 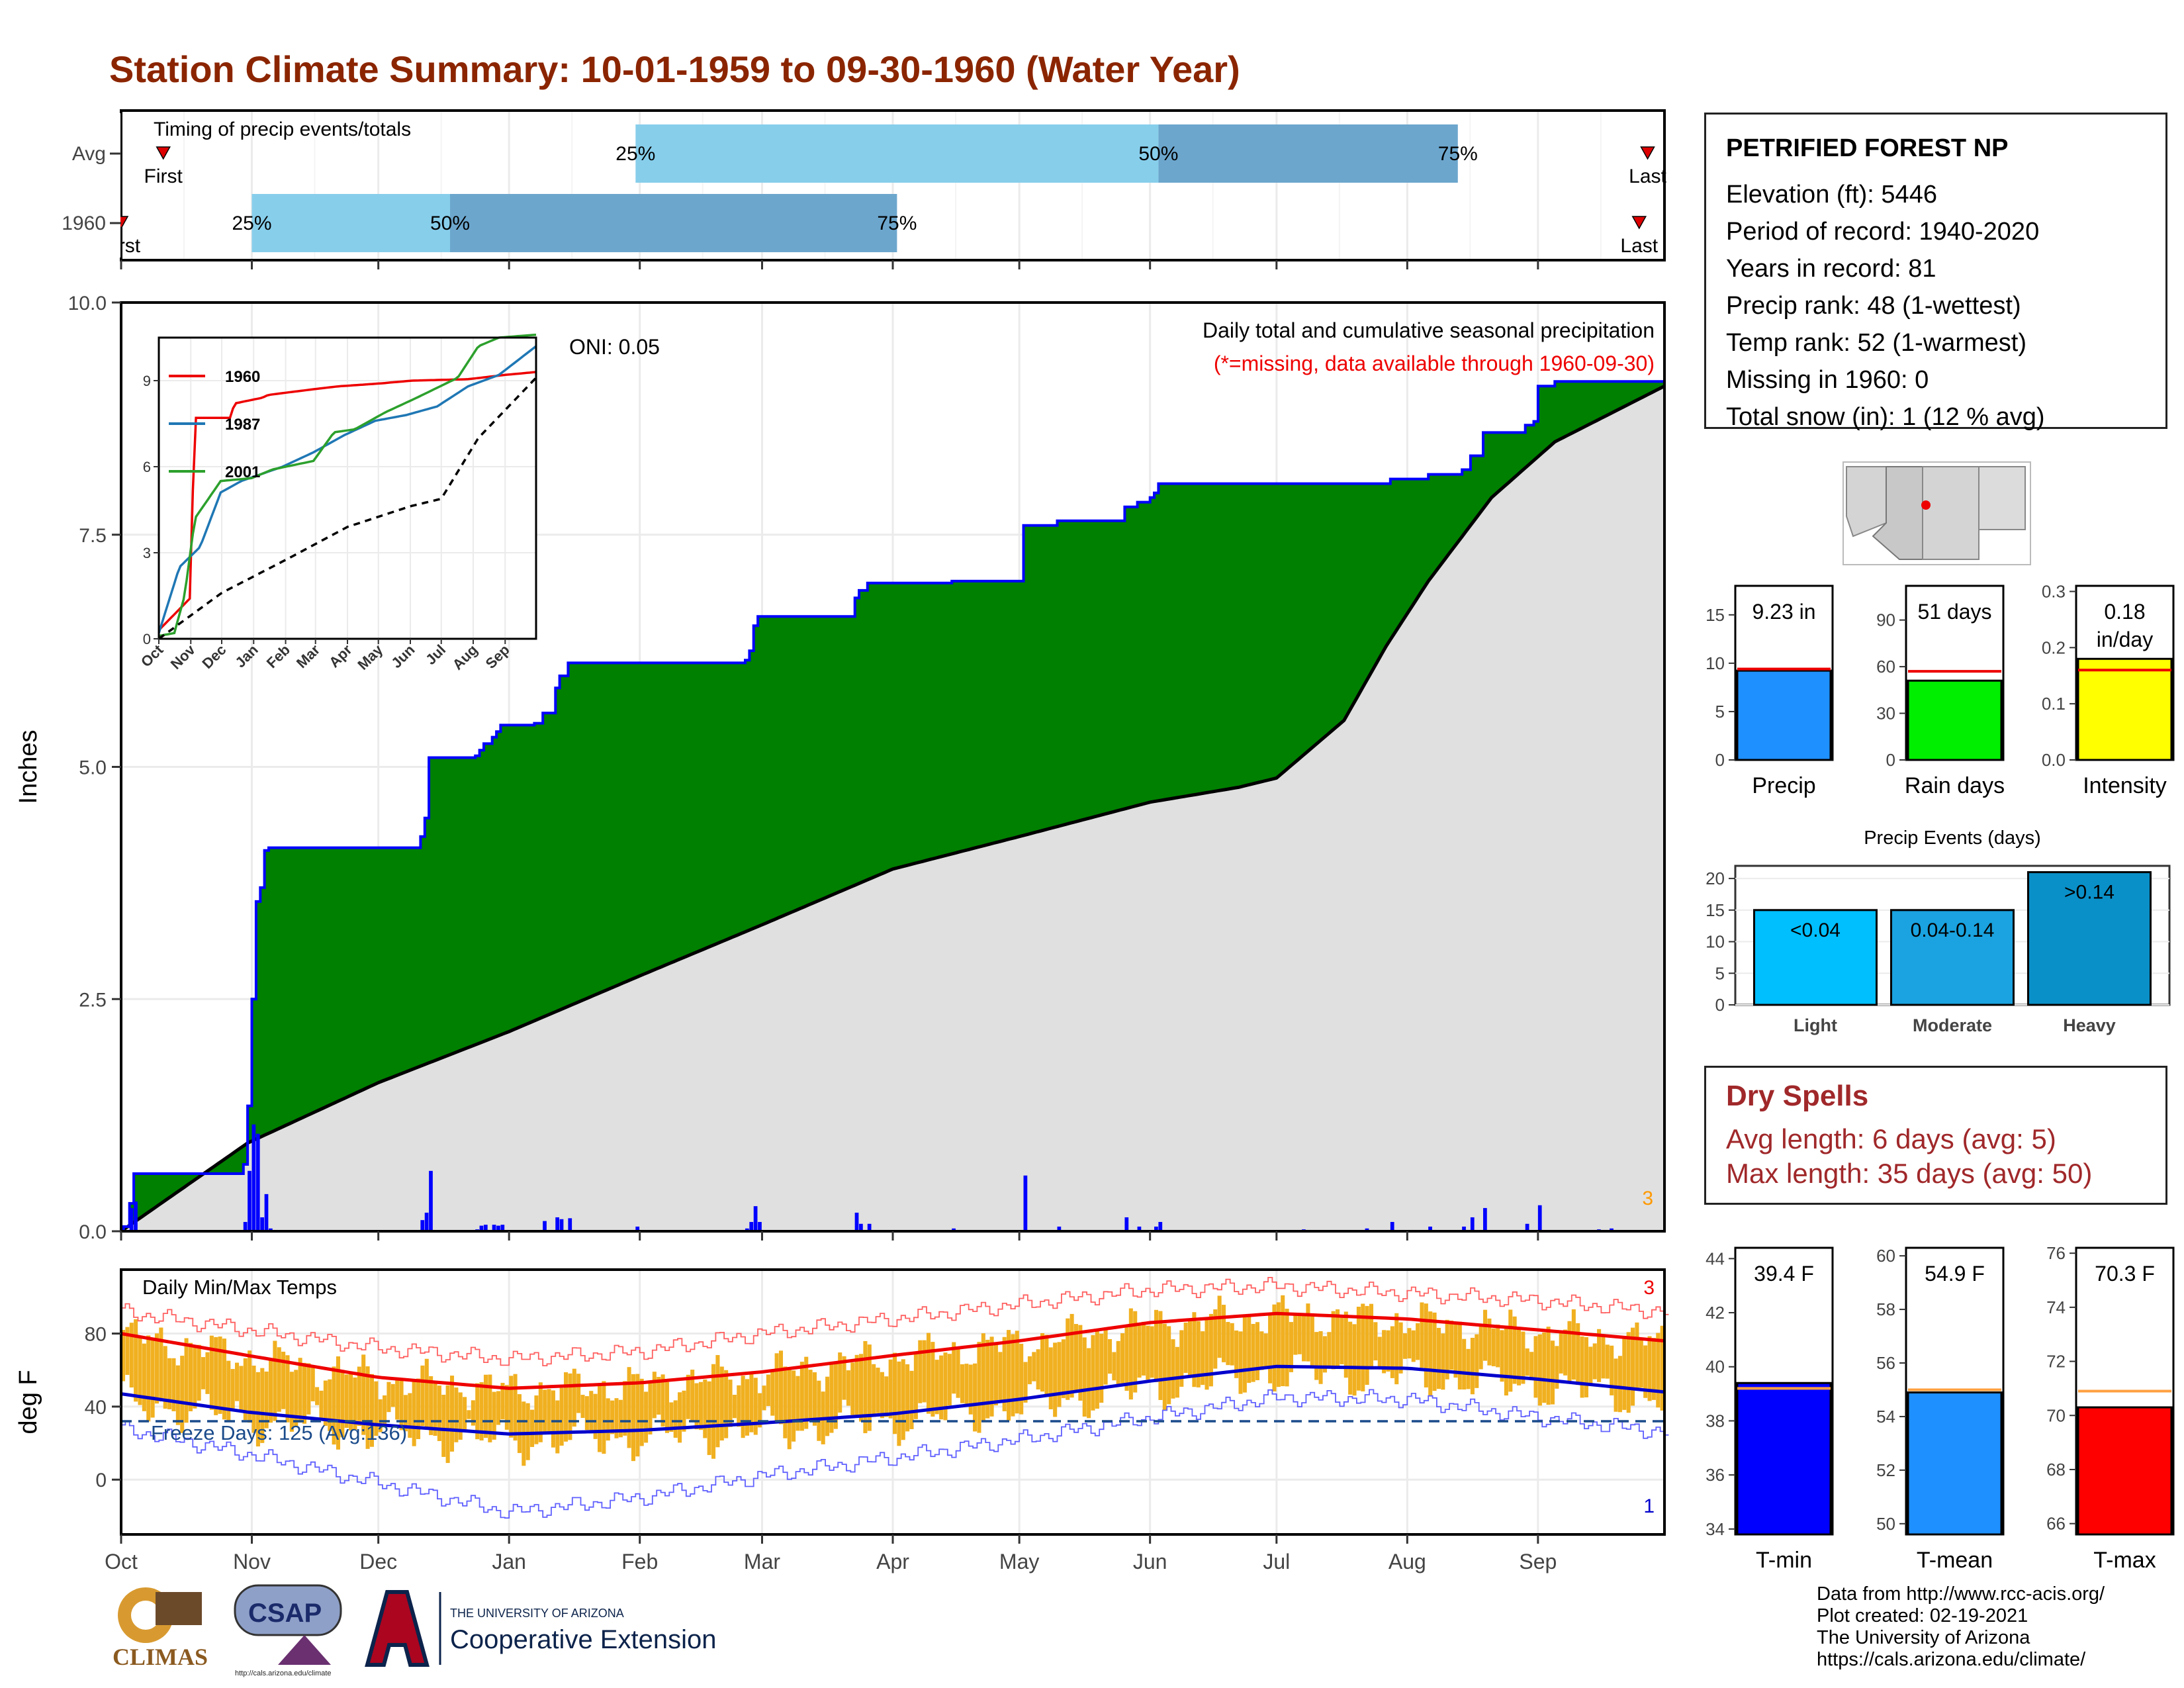 I want to click on stat-panel-label: T-min, so click(x=1784, y=1560).